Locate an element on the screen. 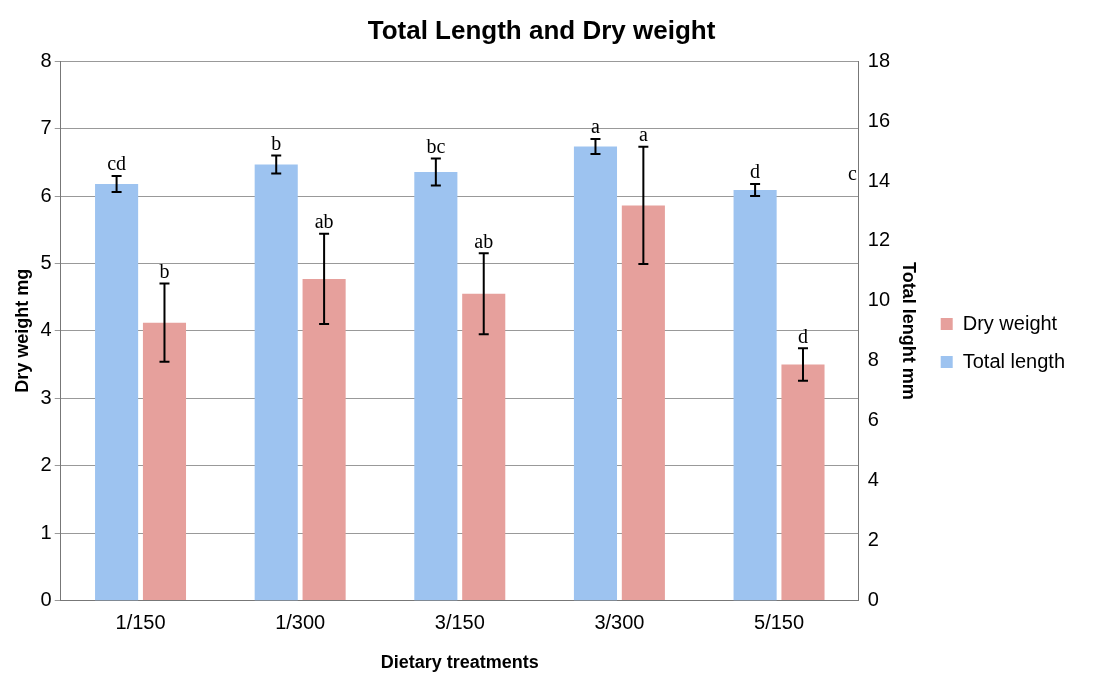 This screenshot has width=1093, height=687. y-axis-title: Dry weight mg is located at coordinates (21, 330).